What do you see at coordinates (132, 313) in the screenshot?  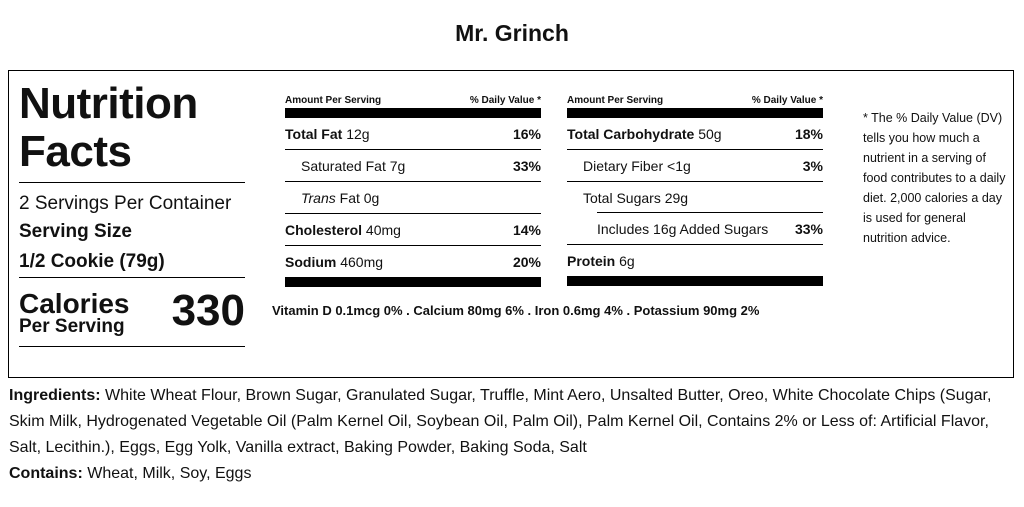 I see `calories-block: Calories Per Serving 330` at bounding box center [132, 313].